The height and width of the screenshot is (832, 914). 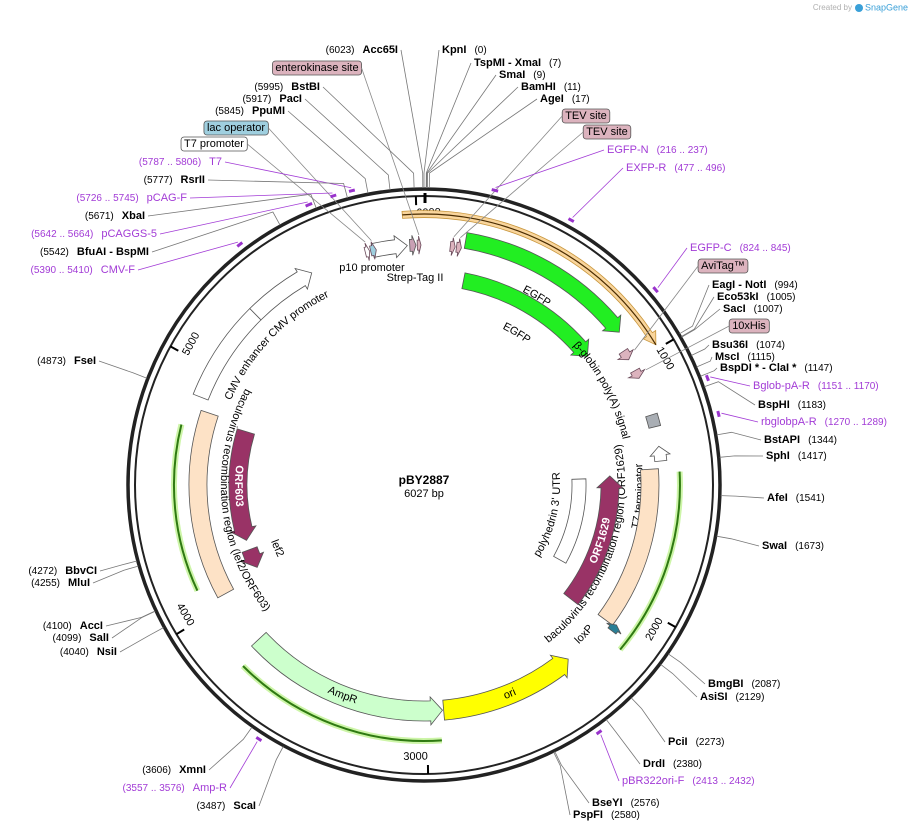 What do you see at coordinates (646, 168) in the screenshot?
I see `primer-name: EXFP-R` at bounding box center [646, 168].